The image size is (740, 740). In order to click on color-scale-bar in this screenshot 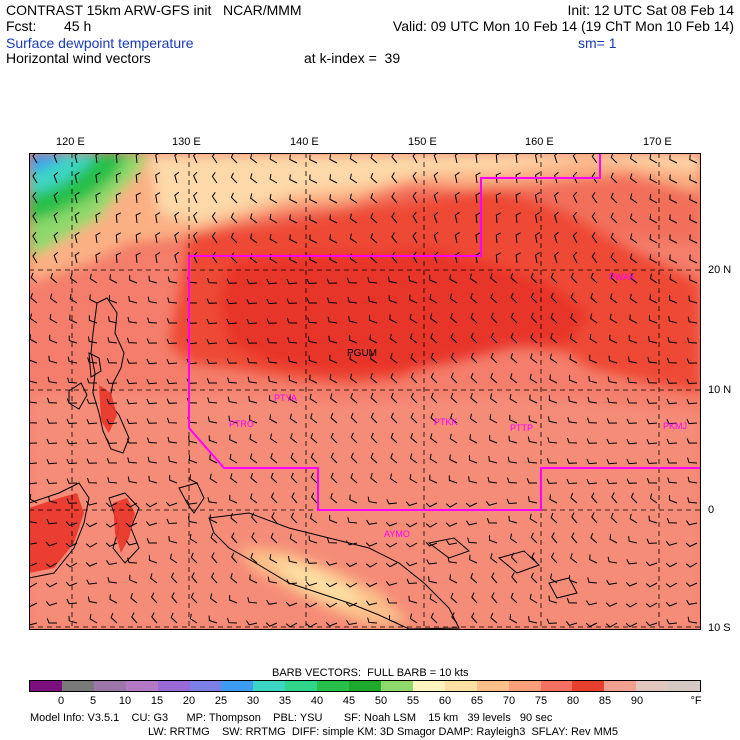, I will do `click(365, 686)`.